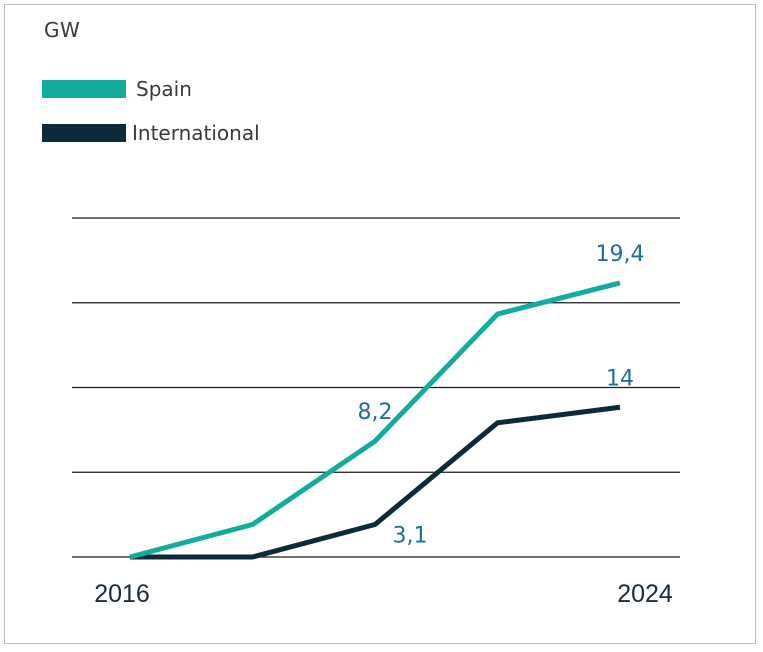 The height and width of the screenshot is (652, 763). What do you see at coordinates (62, 30) in the screenshot?
I see `unit-label: GW` at bounding box center [62, 30].